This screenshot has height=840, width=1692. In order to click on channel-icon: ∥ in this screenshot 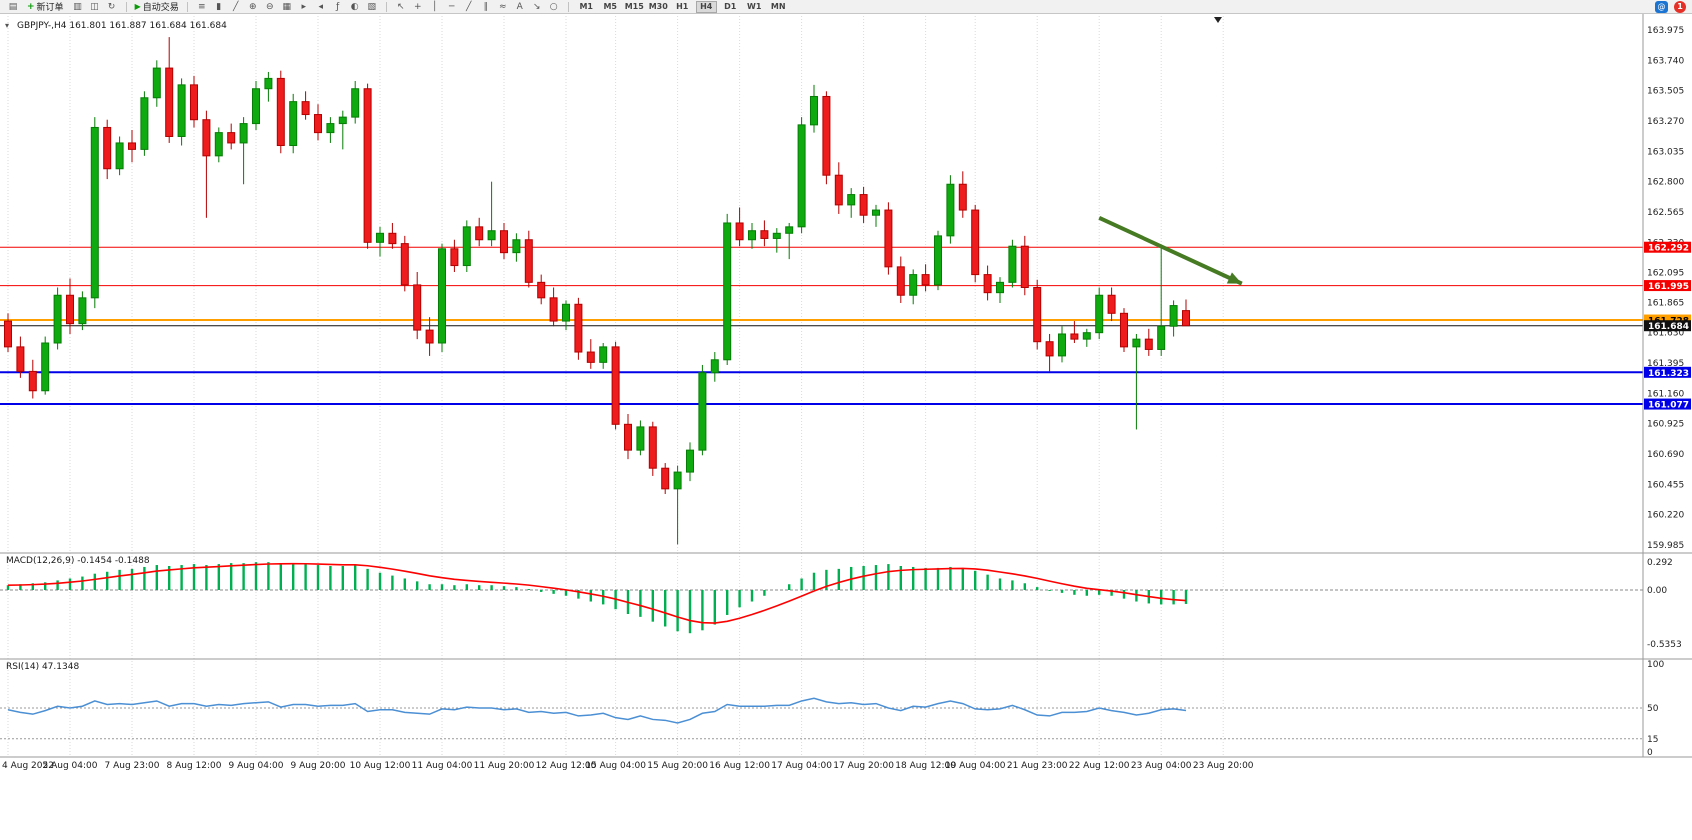, I will do `click(485, 6)`.